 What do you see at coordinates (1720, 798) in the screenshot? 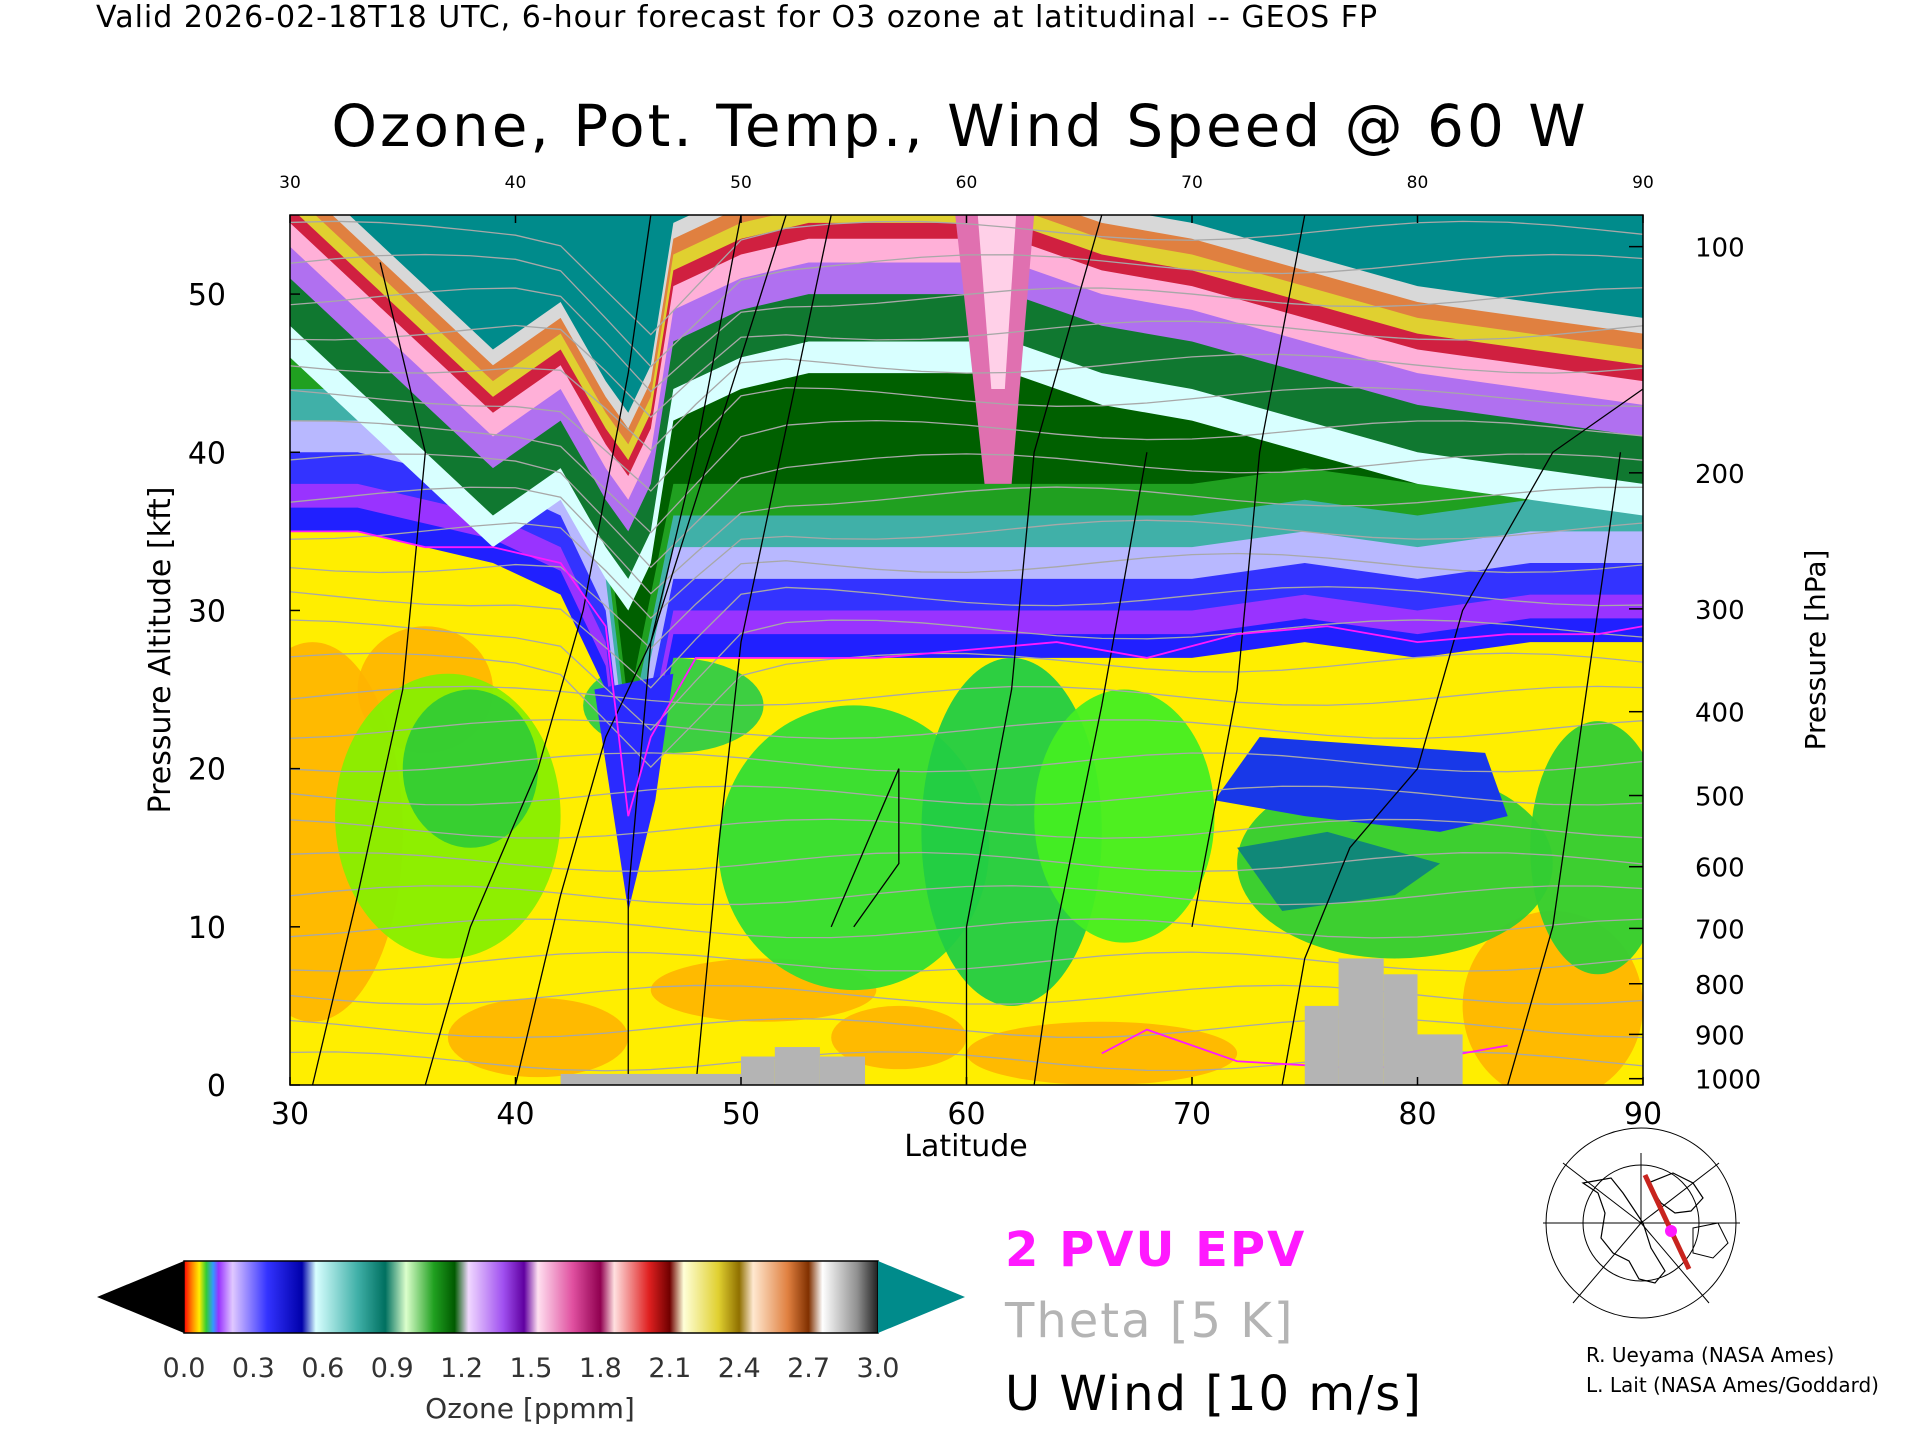
I see `pressure-tick-label: 500` at bounding box center [1720, 798].